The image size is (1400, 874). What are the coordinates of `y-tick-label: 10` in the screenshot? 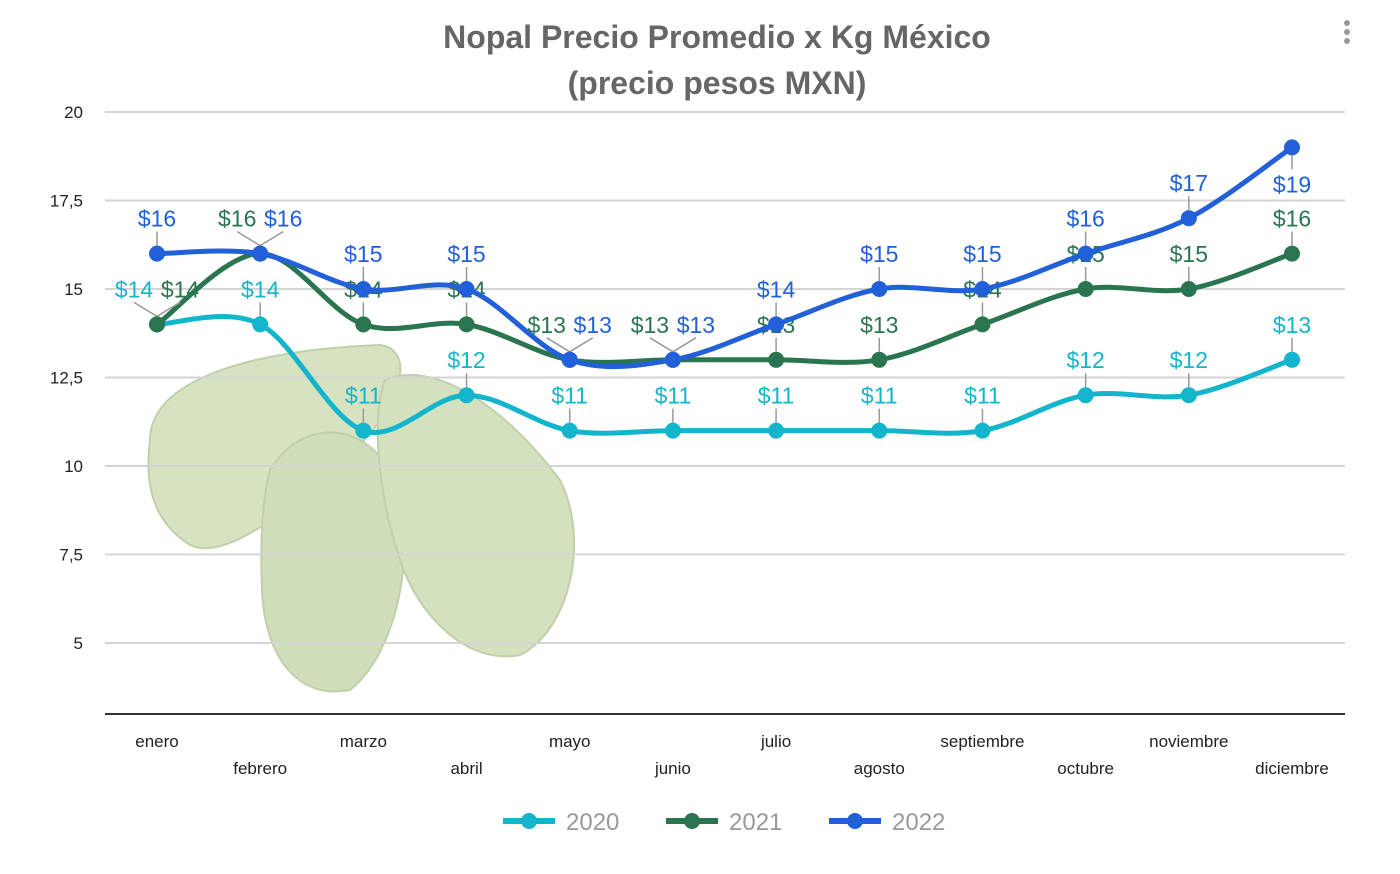 It's located at (73, 466).